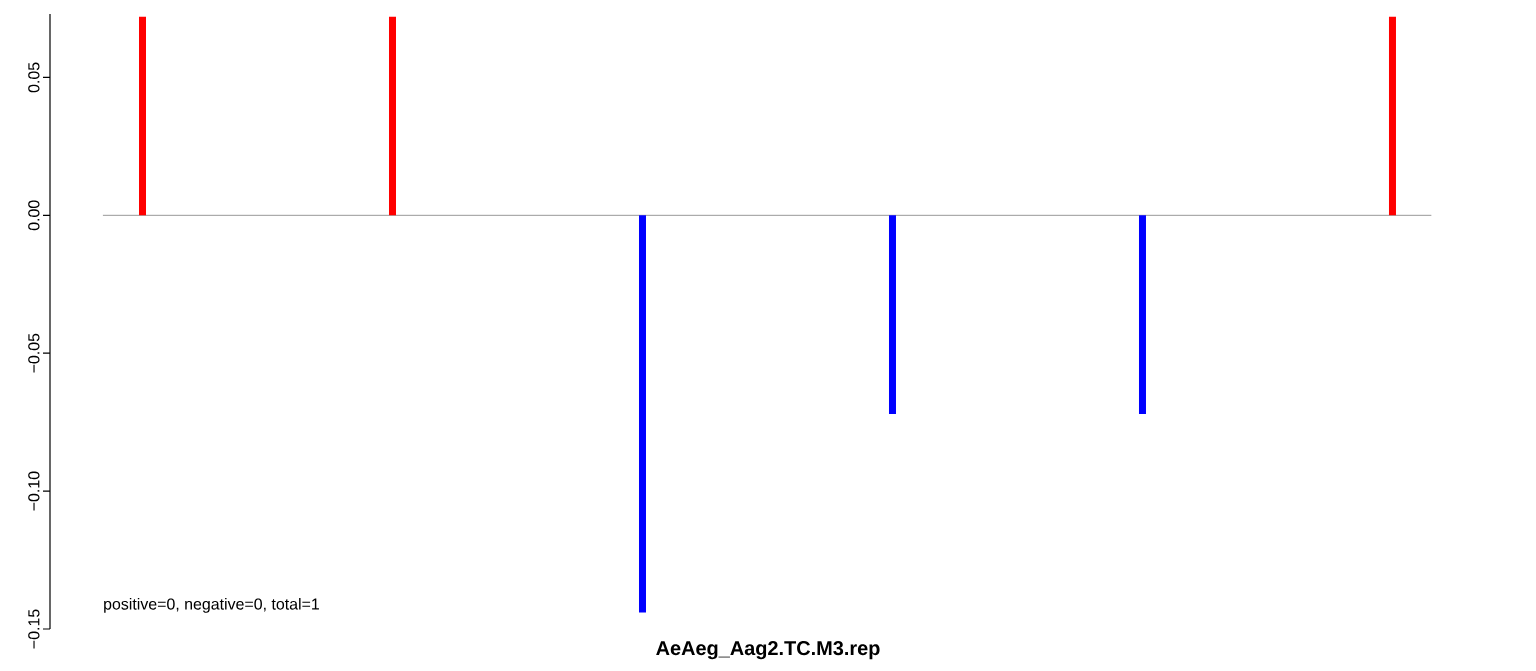  Describe the element at coordinates (34, 353) in the screenshot. I see `y-tick-label: −0.05` at that location.